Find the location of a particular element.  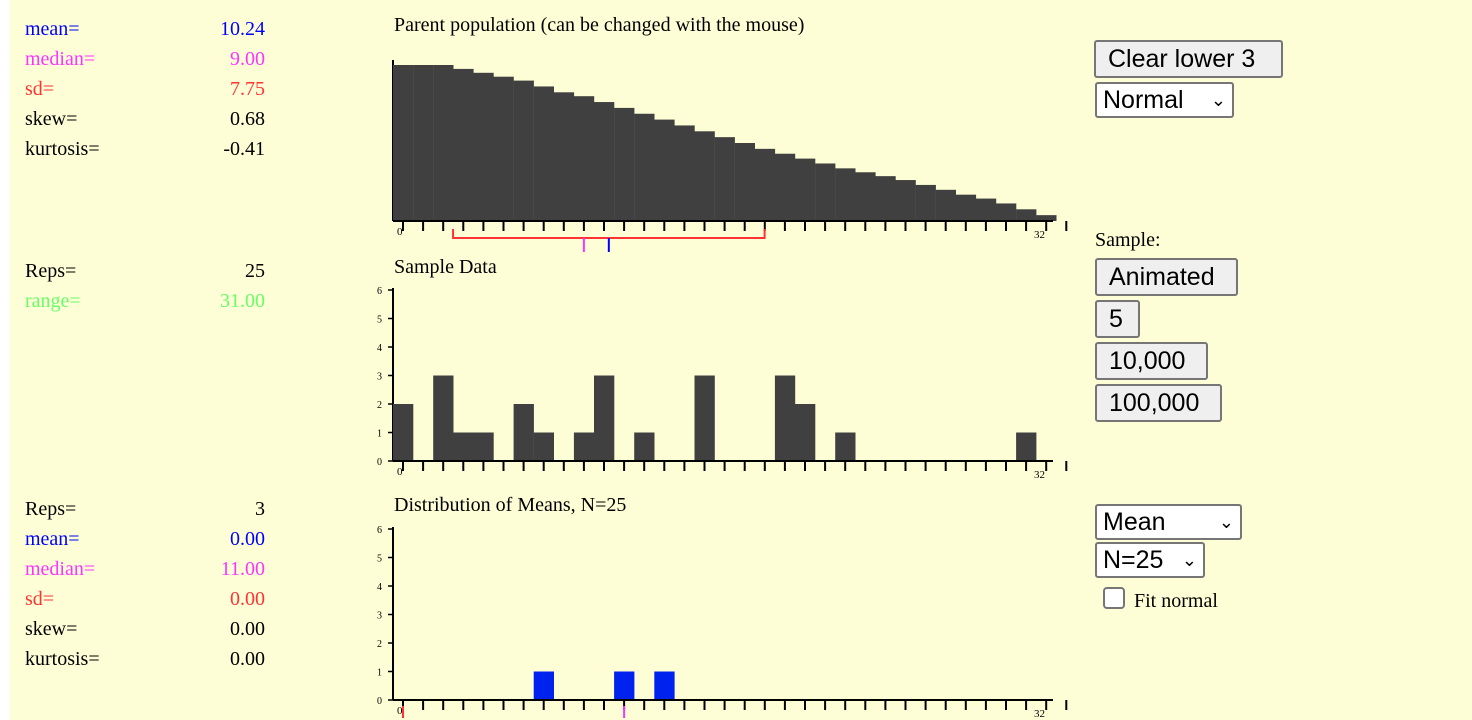

sample-100000-button: 100,000 is located at coordinates (1158, 403).